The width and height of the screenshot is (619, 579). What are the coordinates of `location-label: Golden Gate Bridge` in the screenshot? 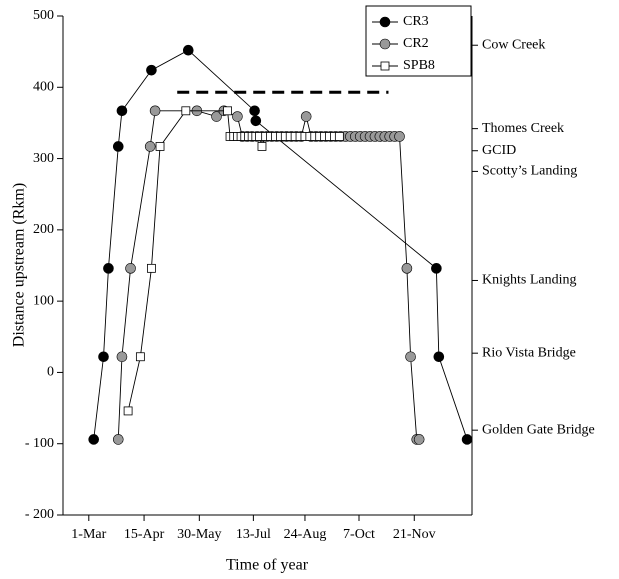 It's located at (538, 429).